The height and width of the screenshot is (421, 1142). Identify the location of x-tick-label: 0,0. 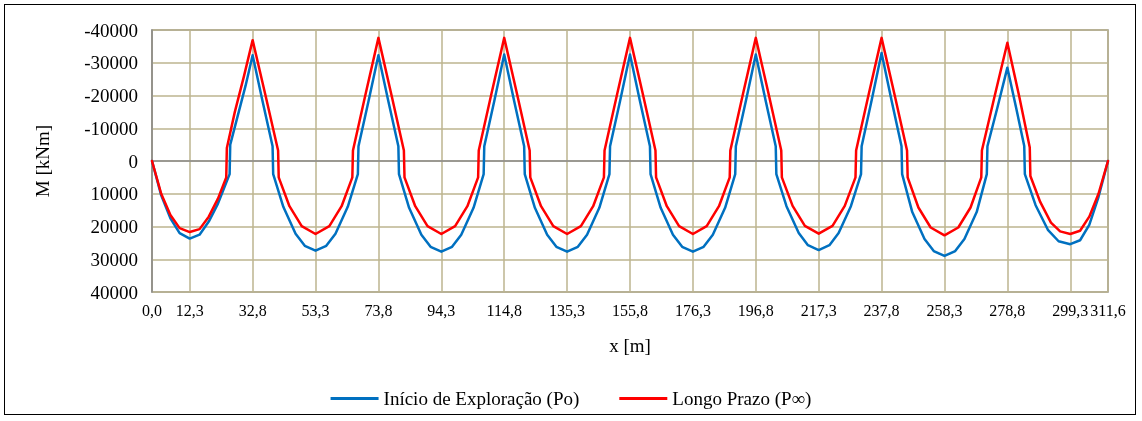
(152, 310).